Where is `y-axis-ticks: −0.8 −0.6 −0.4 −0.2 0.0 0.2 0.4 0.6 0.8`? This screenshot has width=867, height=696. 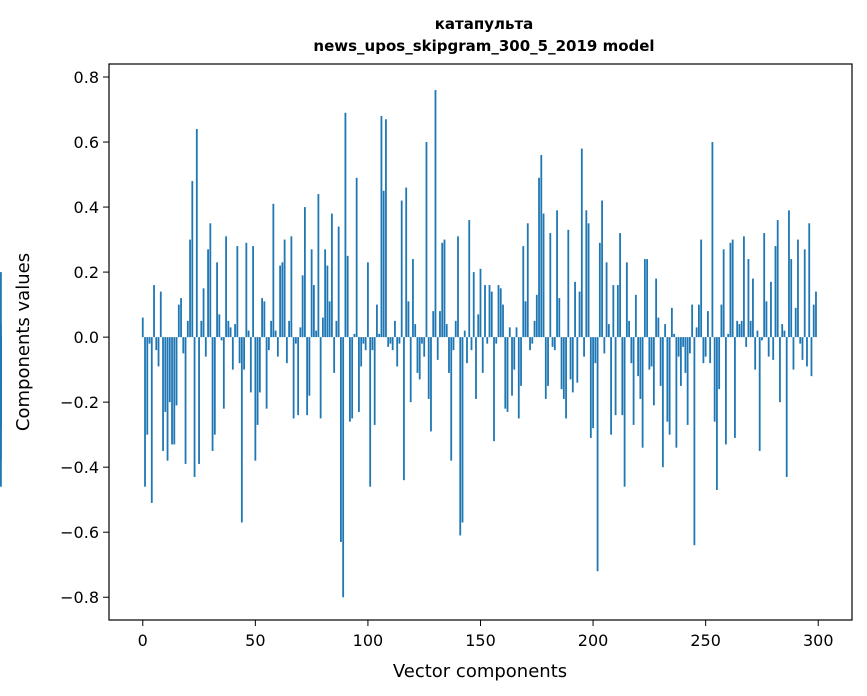 y-axis-ticks: −0.8 −0.6 −0.4 −0.2 0.0 0.2 0.4 0.6 0.8 is located at coordinates (84, 337).